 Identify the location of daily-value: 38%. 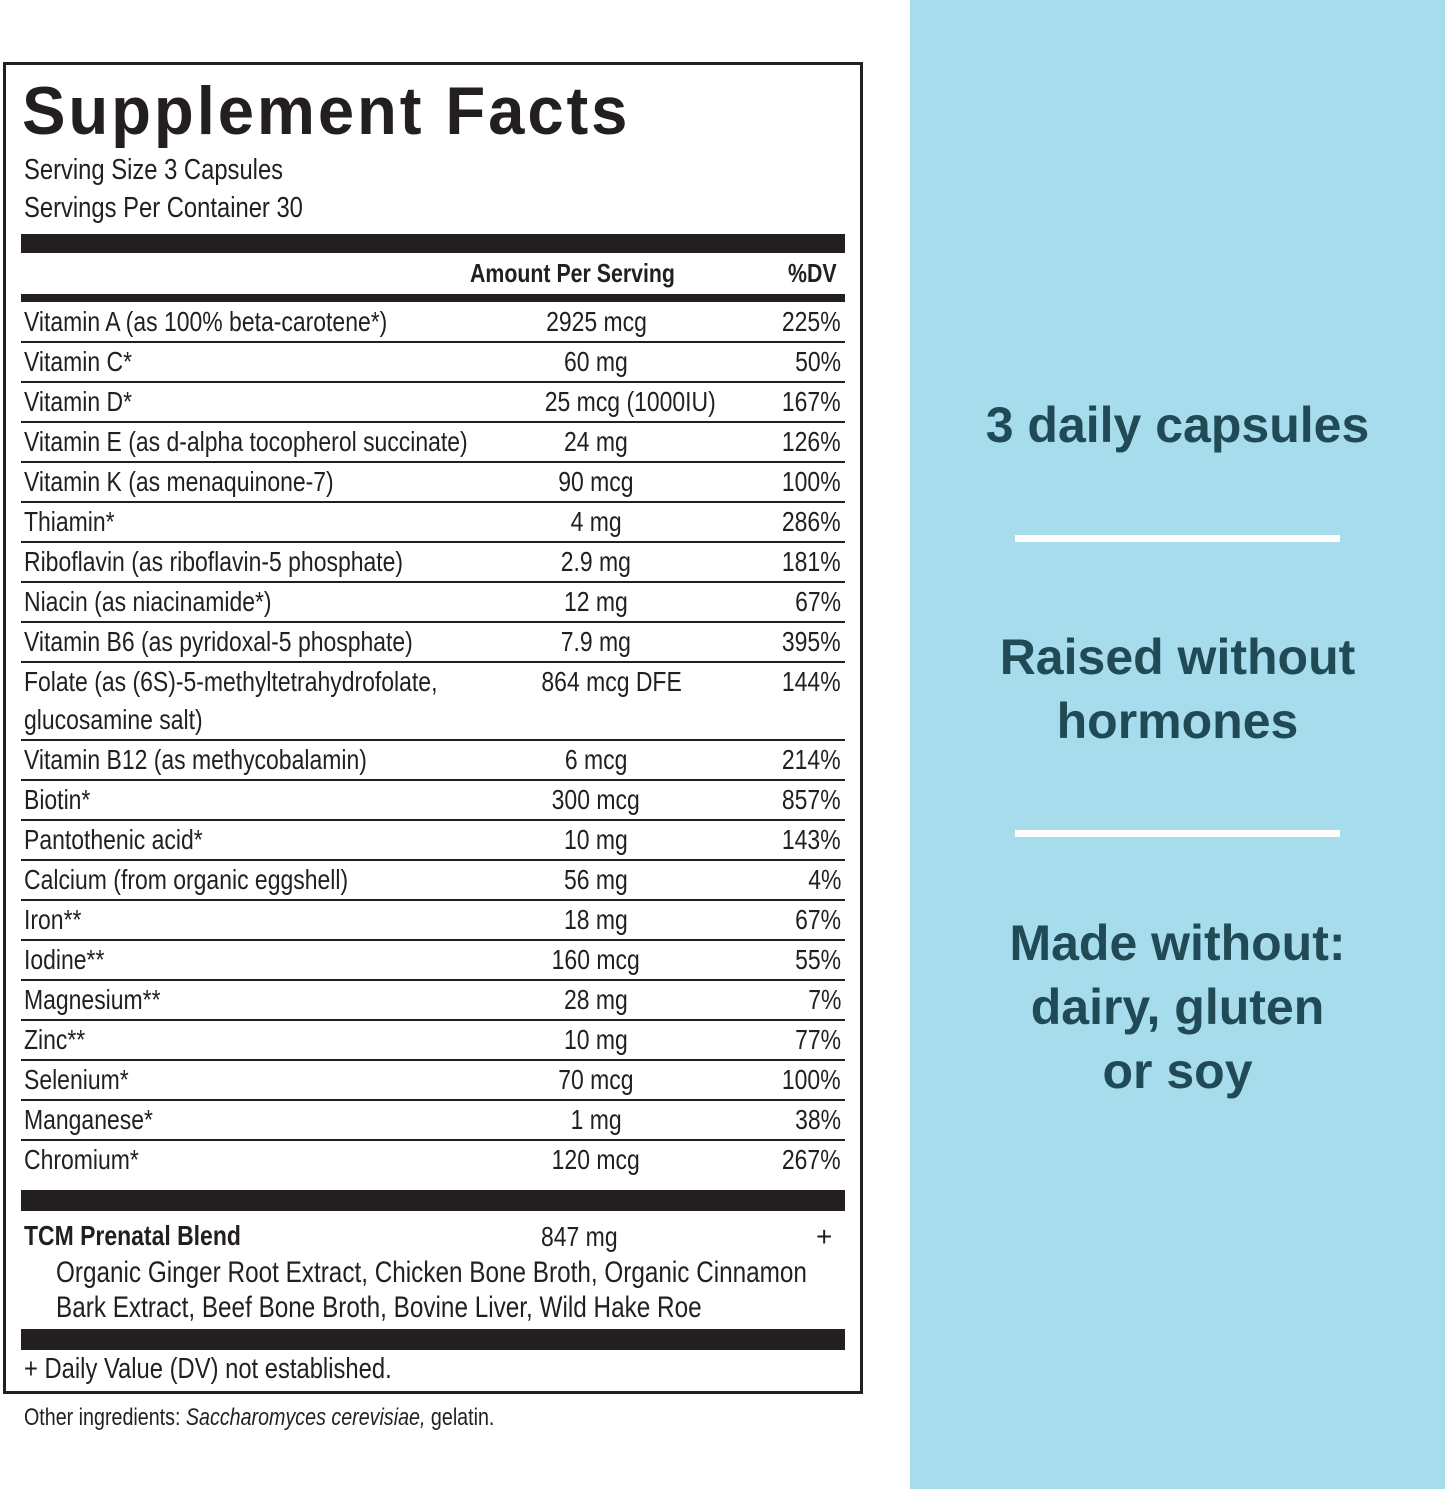
(813, 1120).